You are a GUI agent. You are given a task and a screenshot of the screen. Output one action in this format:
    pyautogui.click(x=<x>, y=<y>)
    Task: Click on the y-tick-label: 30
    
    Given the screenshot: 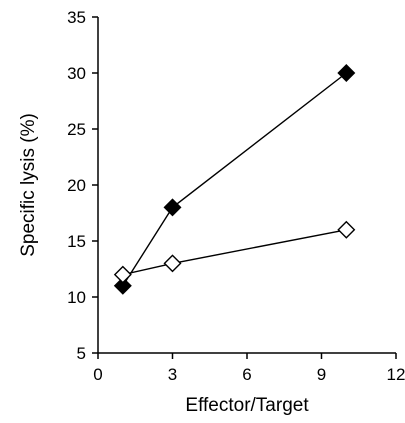 What is the action you would take?
    pyautogui.click(x=76, y=73)
    